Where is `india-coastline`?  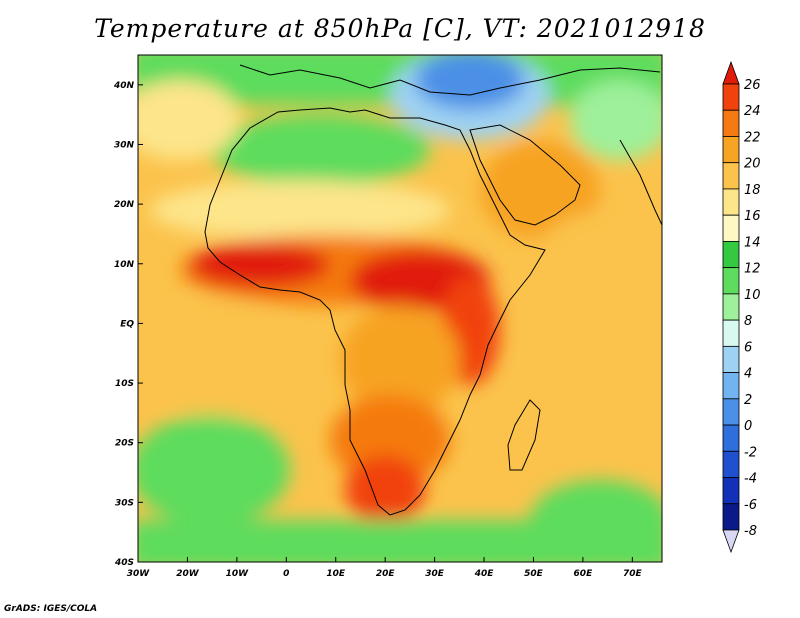
india-coastline is located at coordinates (640, 182).